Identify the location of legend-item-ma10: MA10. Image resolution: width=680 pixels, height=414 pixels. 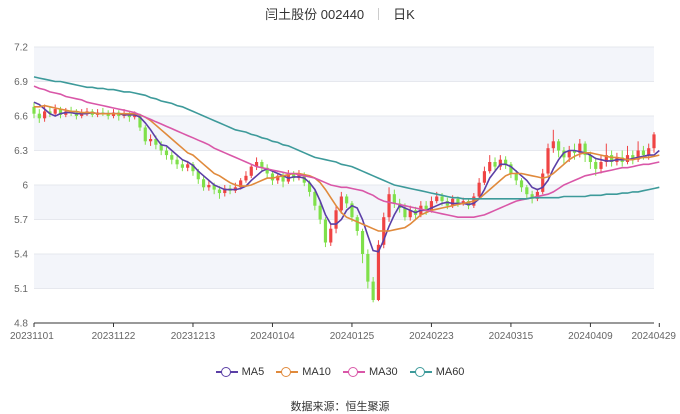
(303, 372).